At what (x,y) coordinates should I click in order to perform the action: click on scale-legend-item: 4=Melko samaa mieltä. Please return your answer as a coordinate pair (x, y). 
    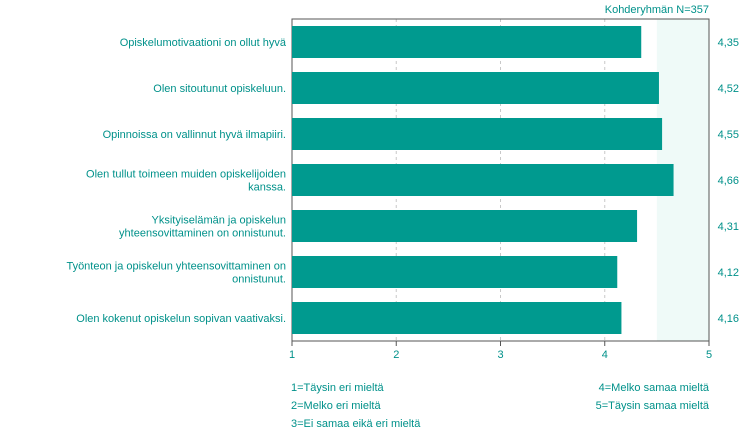
    Looking at the image, I should click on (654, 388).